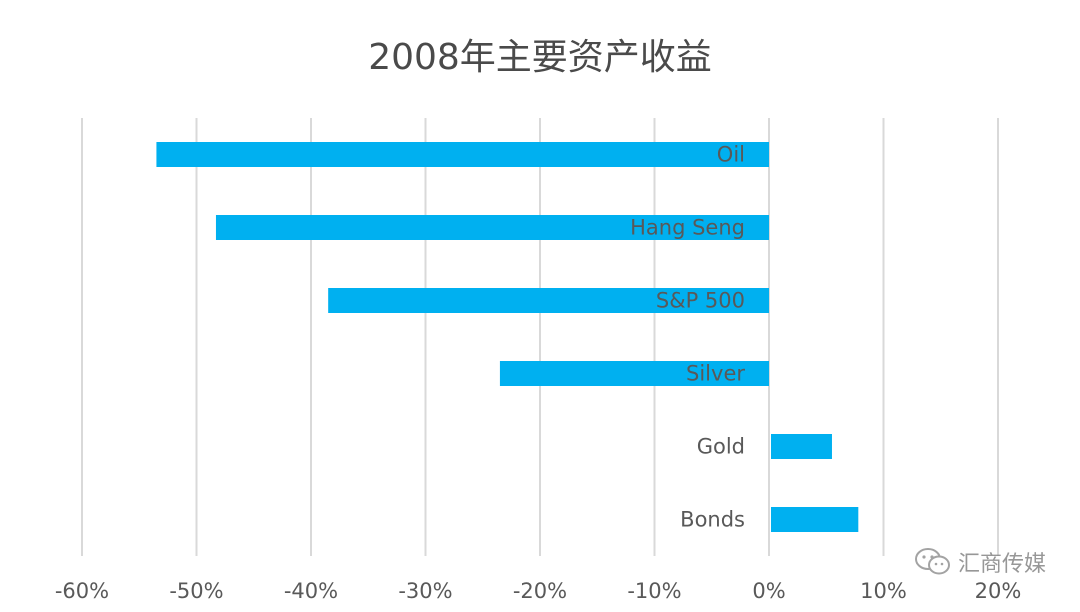 The width and height of the screenshot is (1080, 612). Describe the element at coordinates (768, 591) in the screenshot. I see `x-tick-label: 0%` at that location.